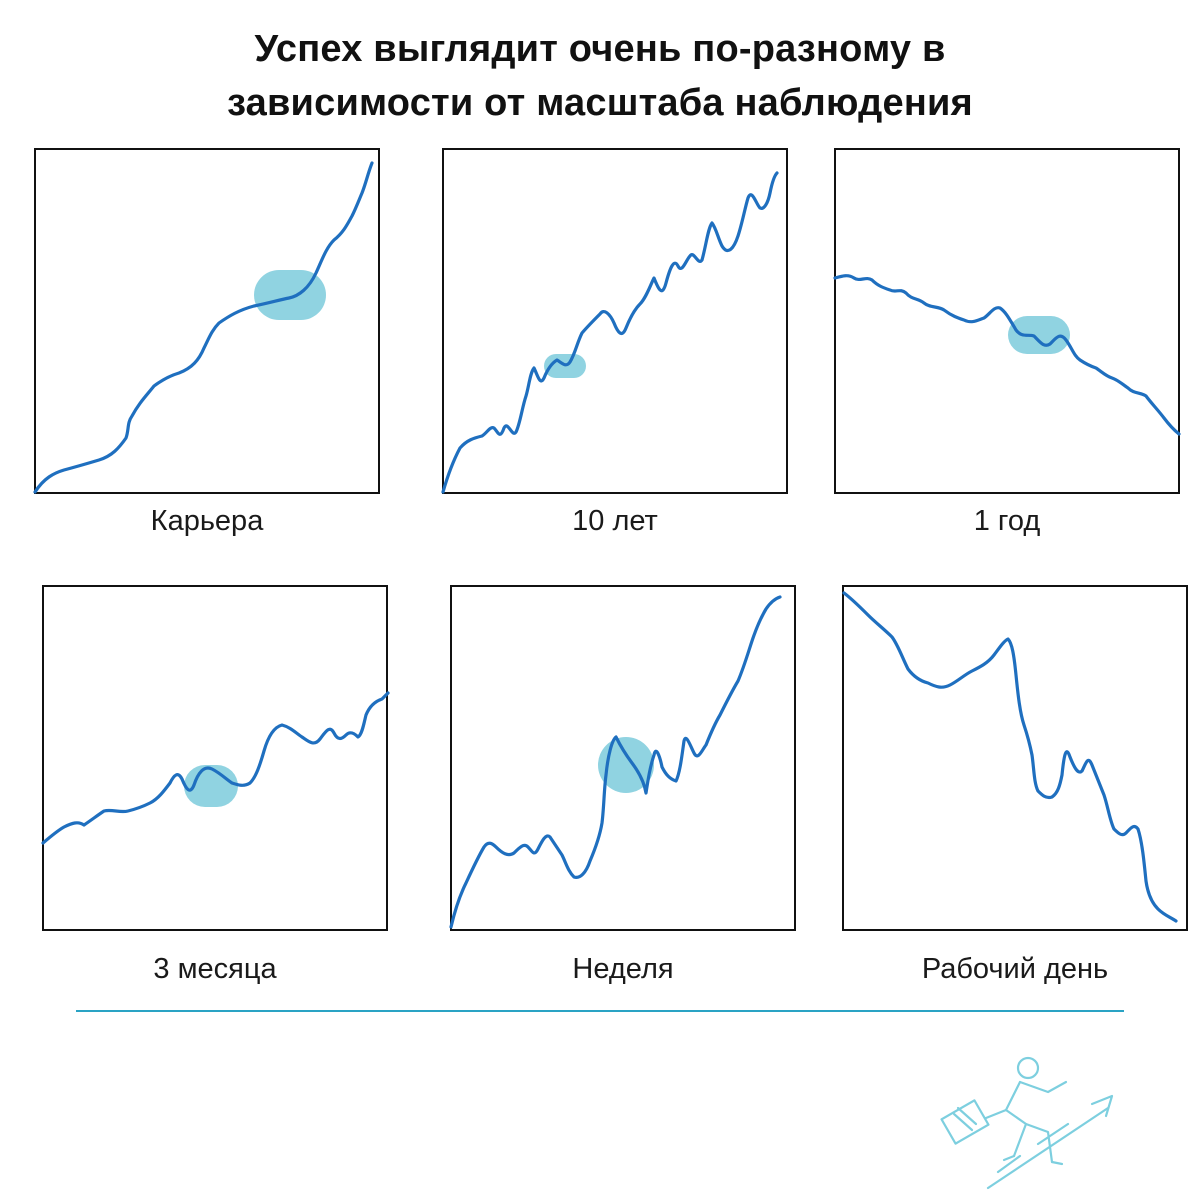 The width and height of the screenshot is (1200, 1200). I want to click on panel-1-year, so click(1007, 321).